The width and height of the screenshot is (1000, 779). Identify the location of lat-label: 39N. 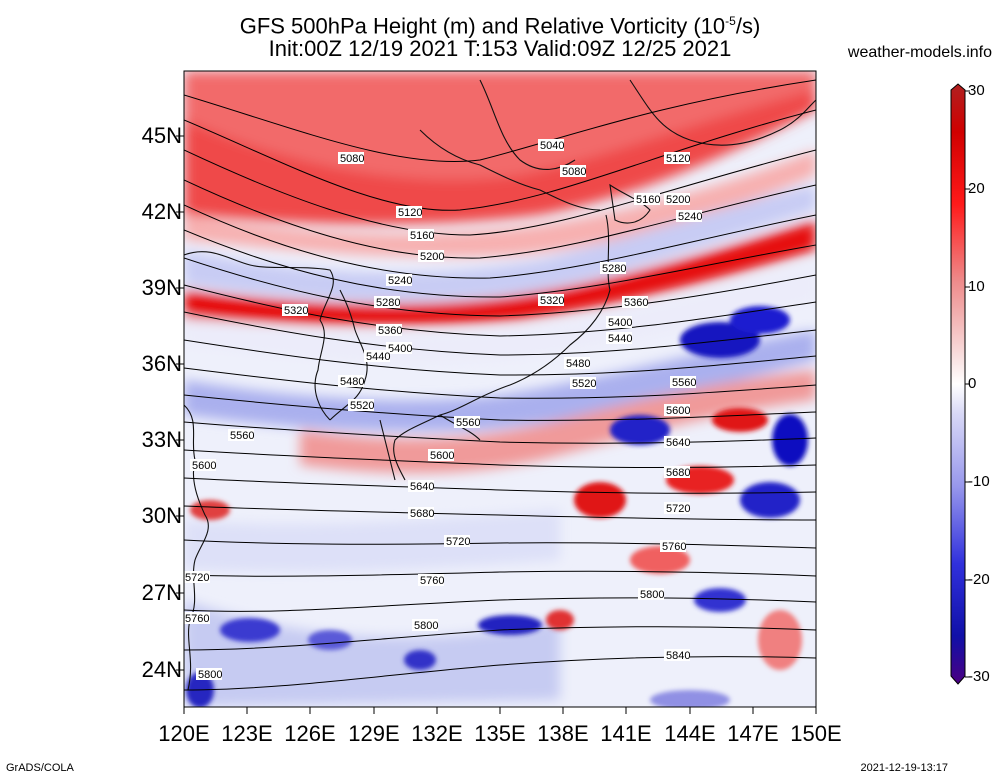
(161, 287).